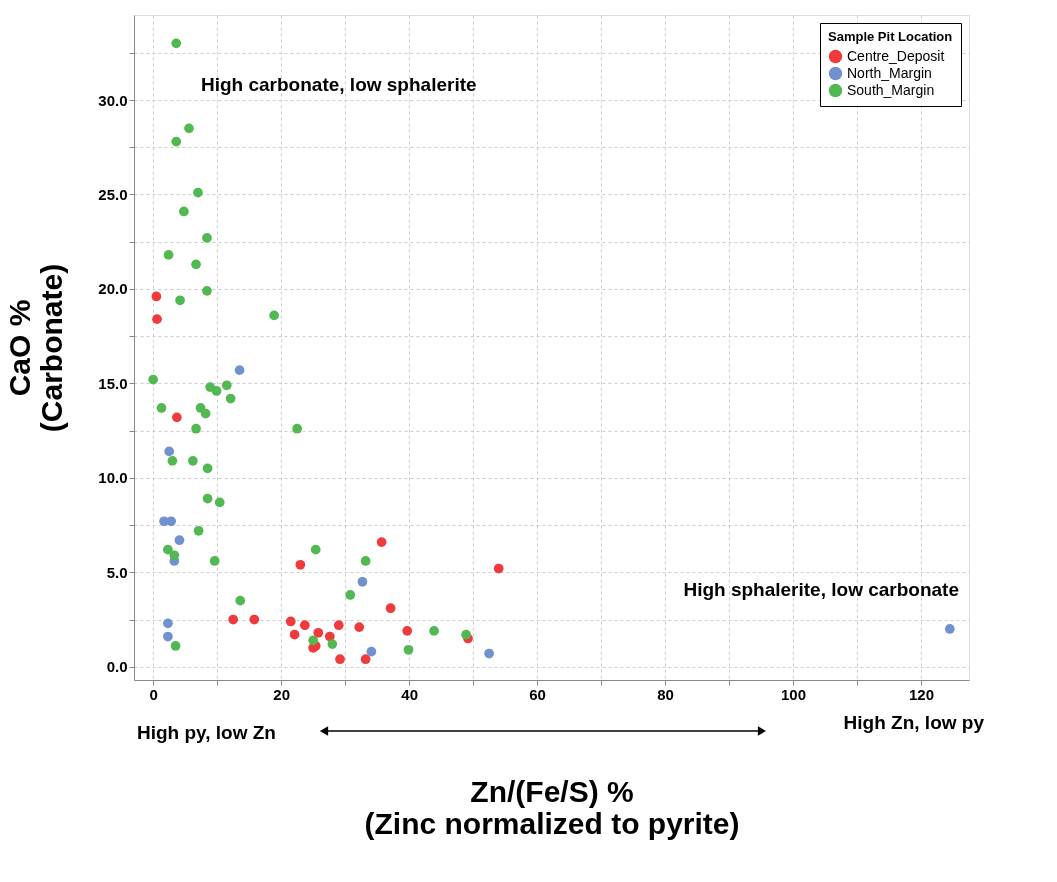 This screenshot has width=1057, height=882. I want to click on y-axis-title: CaO % (Carbonate), so click(36, 348).